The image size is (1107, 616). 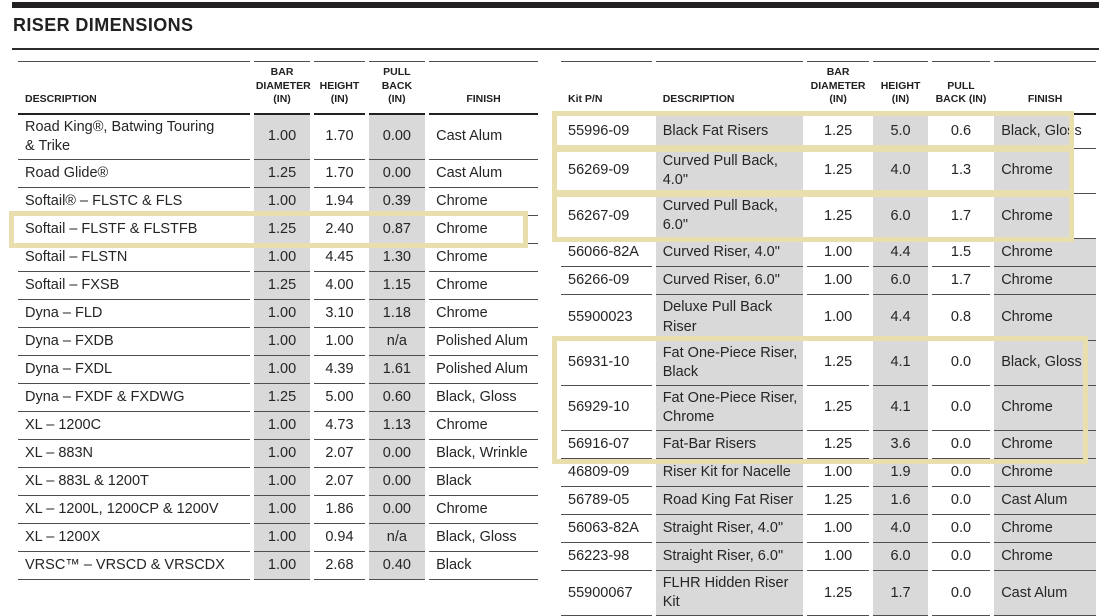 What do you see at coordinates (339, 538) in the screenshot?
I see `cell: 0.94` at bounding box center [339, 538].